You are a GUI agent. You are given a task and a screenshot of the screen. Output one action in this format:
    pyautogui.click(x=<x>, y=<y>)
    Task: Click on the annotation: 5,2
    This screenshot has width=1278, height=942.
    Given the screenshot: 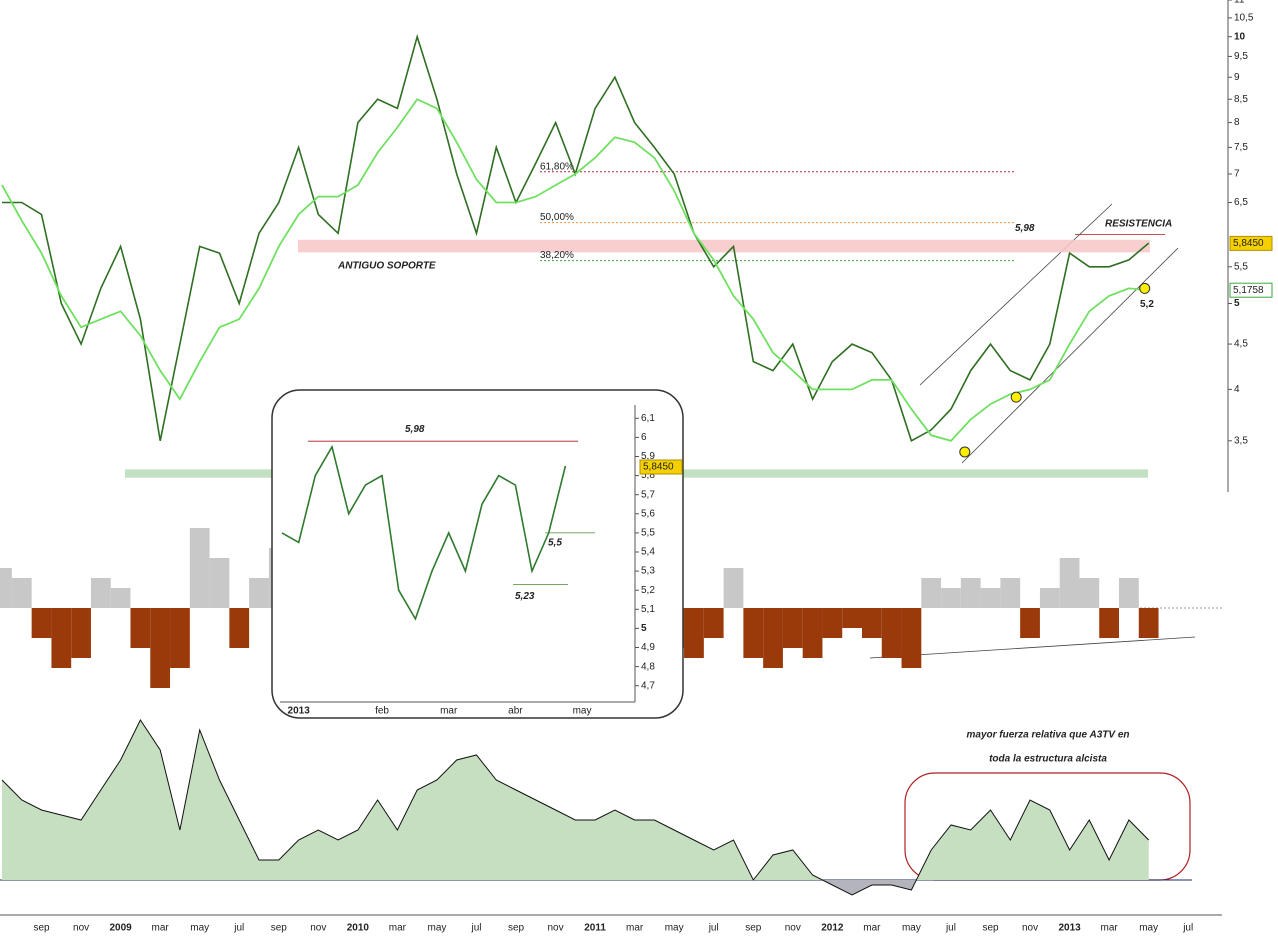 What is the action you would take?
    pyautogui.click(x=1147, y=304)
    